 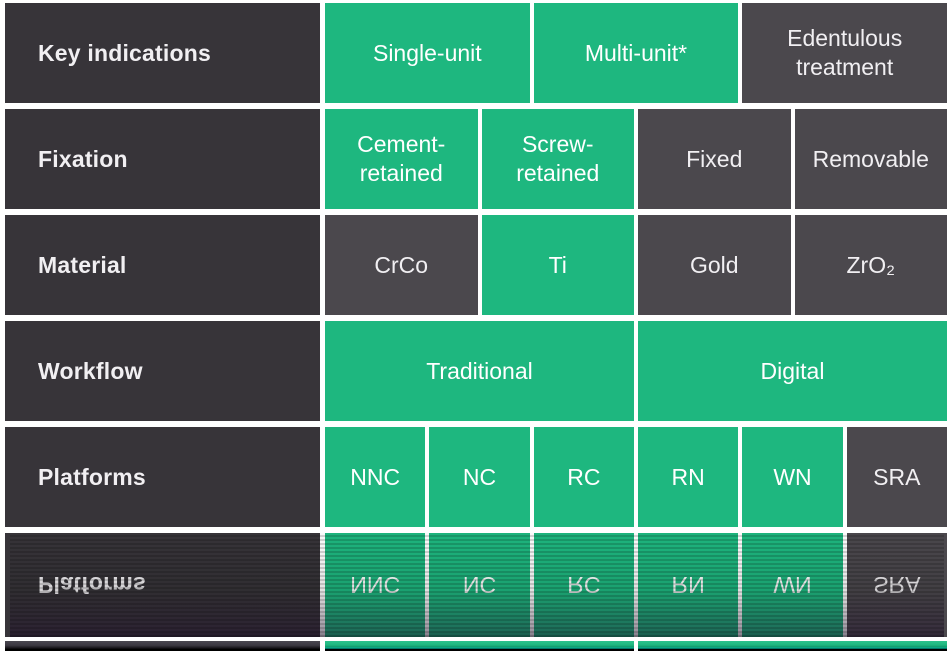 I want to click on cell-nnc: NNC, so click(x=375, y=477).